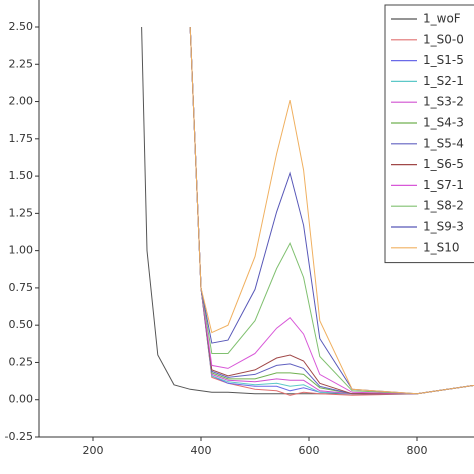  What do you see at coordinates (21, 138) in the screenshot?
I see `y-tick-label: 1.75` at bounding box center [21, 138].